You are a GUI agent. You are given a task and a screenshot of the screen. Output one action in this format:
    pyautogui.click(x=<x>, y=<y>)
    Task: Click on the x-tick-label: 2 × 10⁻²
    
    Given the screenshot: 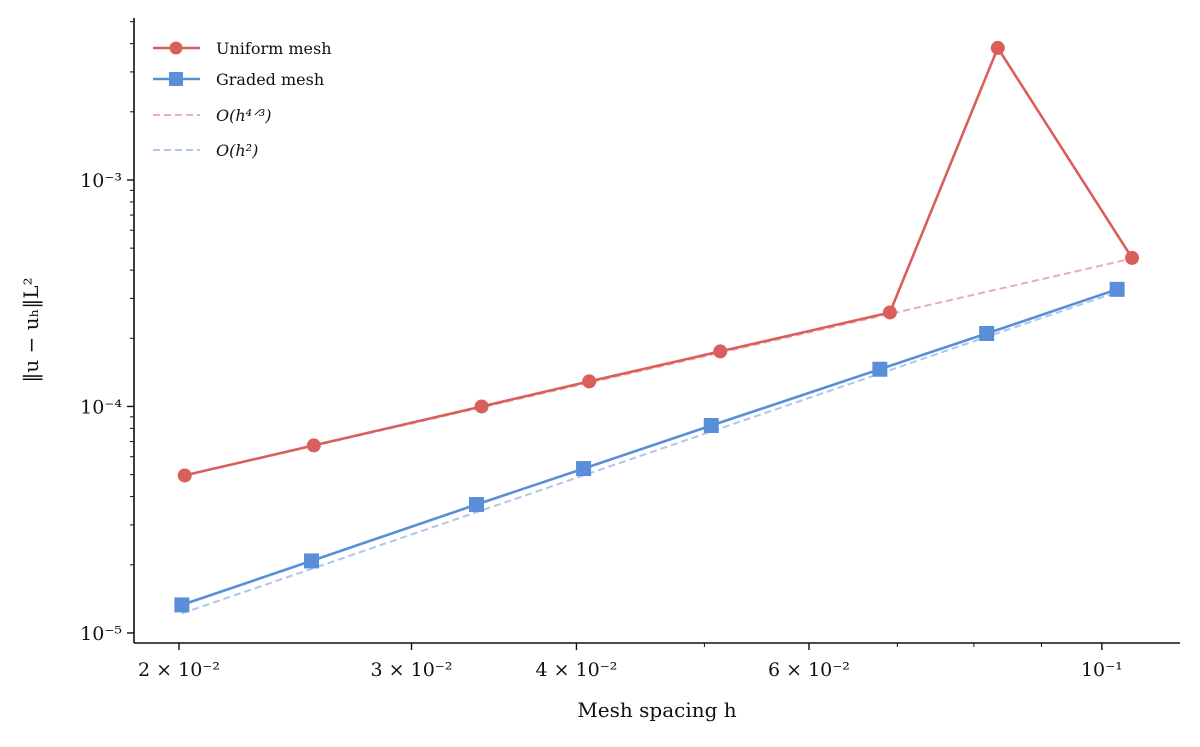 What is the action you would take?
    pyautogui.click(x=179, y=670)
    